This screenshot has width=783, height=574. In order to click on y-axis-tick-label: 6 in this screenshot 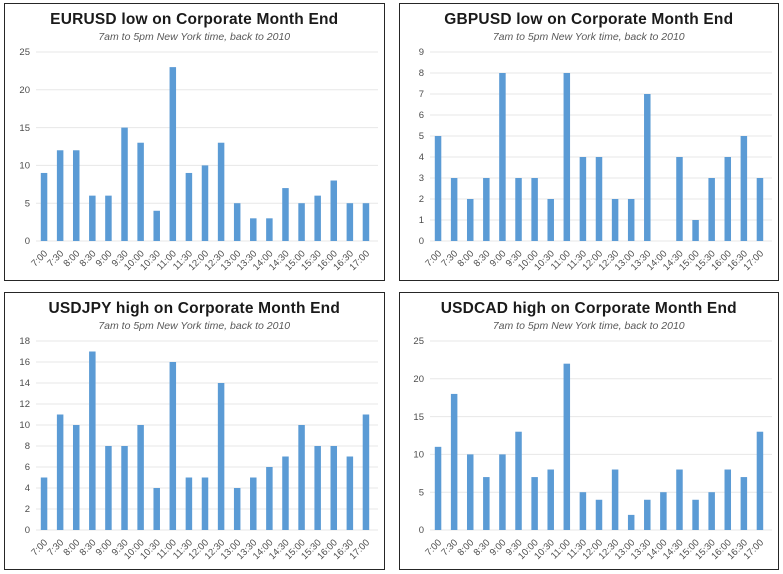, I will do `click(26, 467)`.